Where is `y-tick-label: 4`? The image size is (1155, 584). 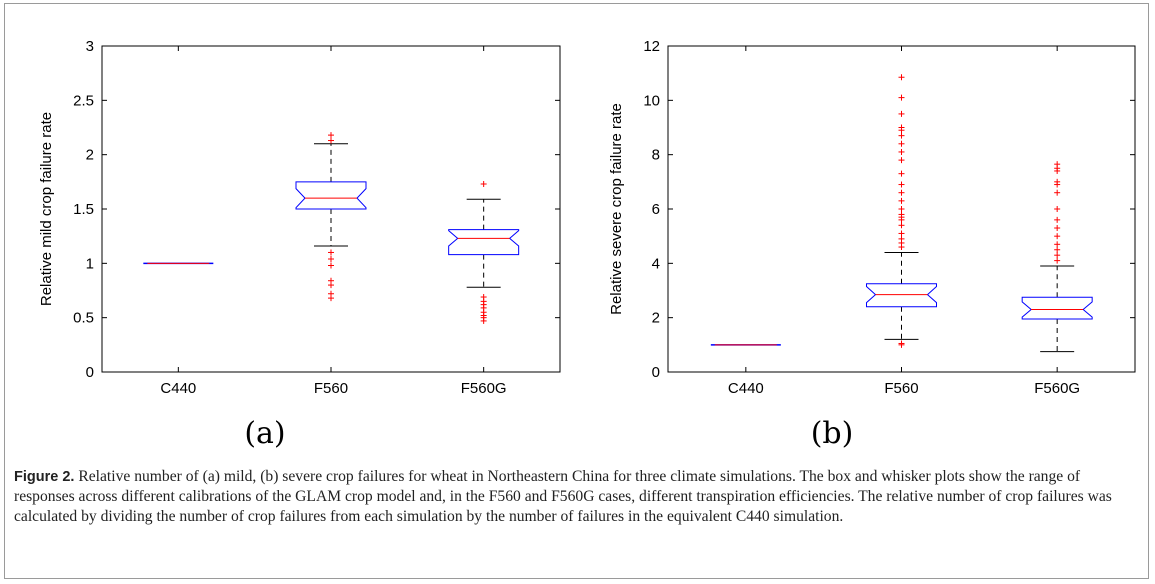 y-tick-label: 4 is located at coordinates (656, 263).